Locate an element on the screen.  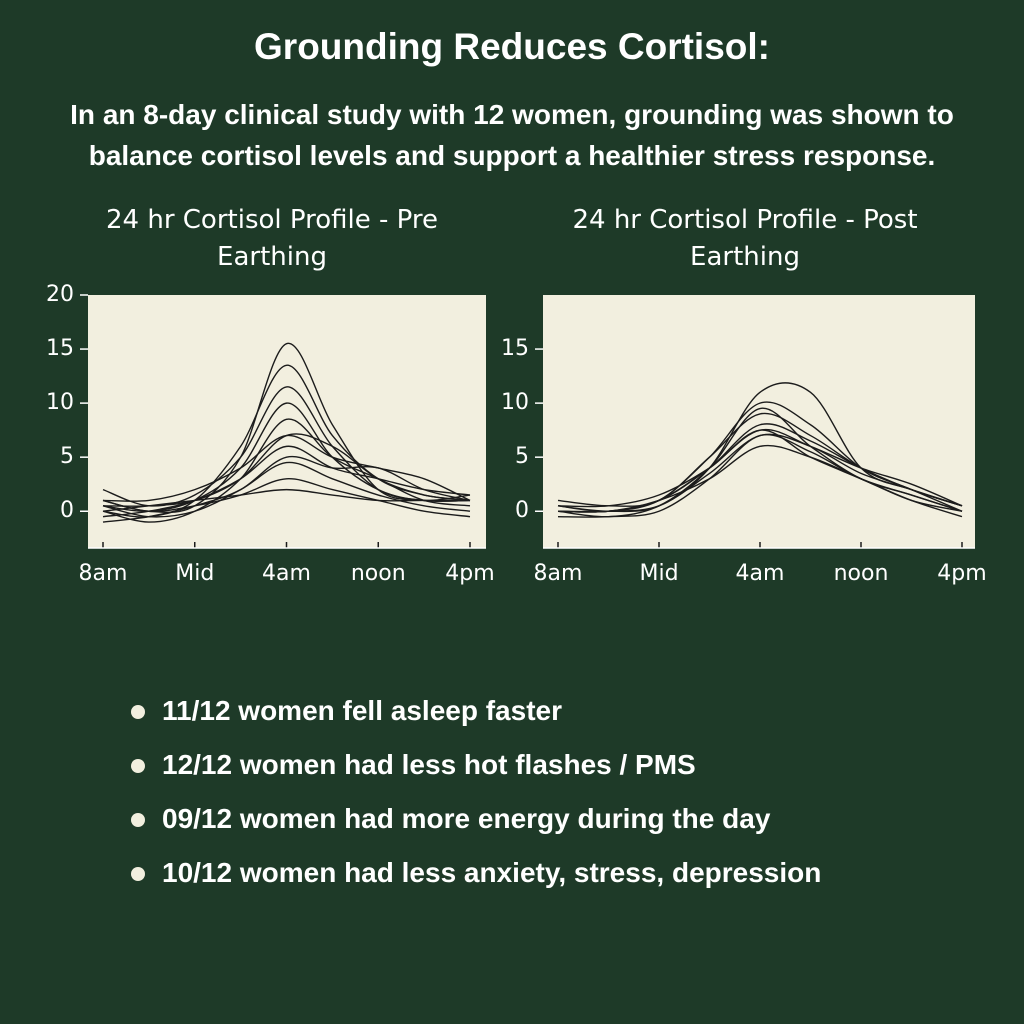
bullet-text: 12/12 women had less hot flashes / PMS is located at coordinates (429, 764).